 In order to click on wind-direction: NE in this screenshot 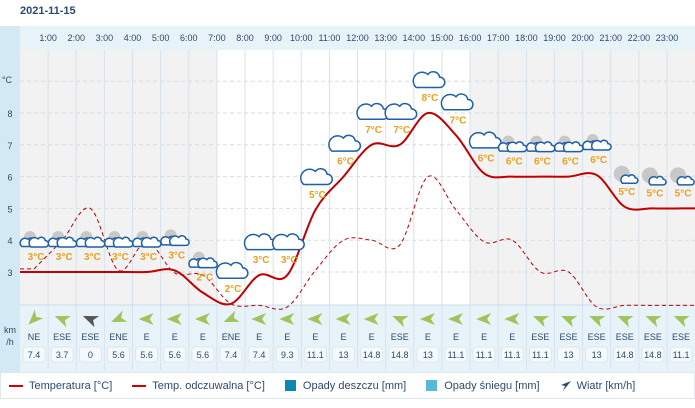, I will do `click(34, 337)`.